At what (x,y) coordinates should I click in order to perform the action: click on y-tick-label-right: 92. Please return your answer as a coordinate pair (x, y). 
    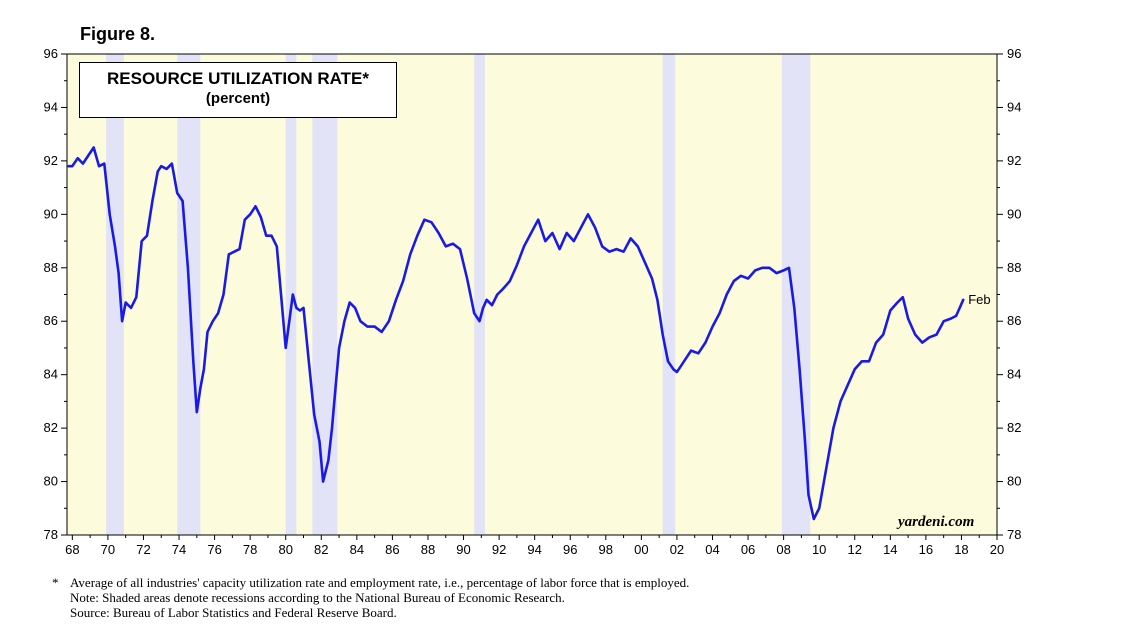
    Looking at the image, I should click on (1014, 160).